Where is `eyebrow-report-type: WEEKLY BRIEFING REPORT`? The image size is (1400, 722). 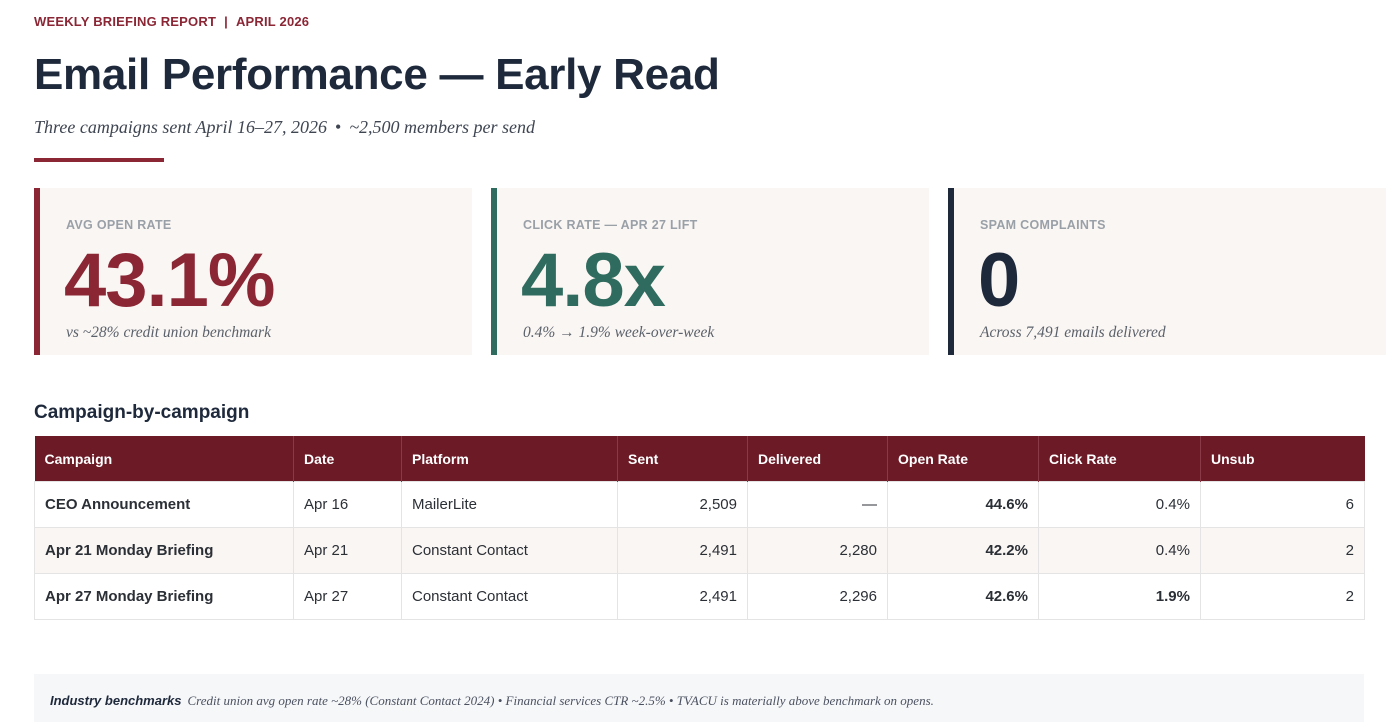 eyebrow-report-type: WEEKLY BRIEFING REPORT is located at coordinates (125, 21).